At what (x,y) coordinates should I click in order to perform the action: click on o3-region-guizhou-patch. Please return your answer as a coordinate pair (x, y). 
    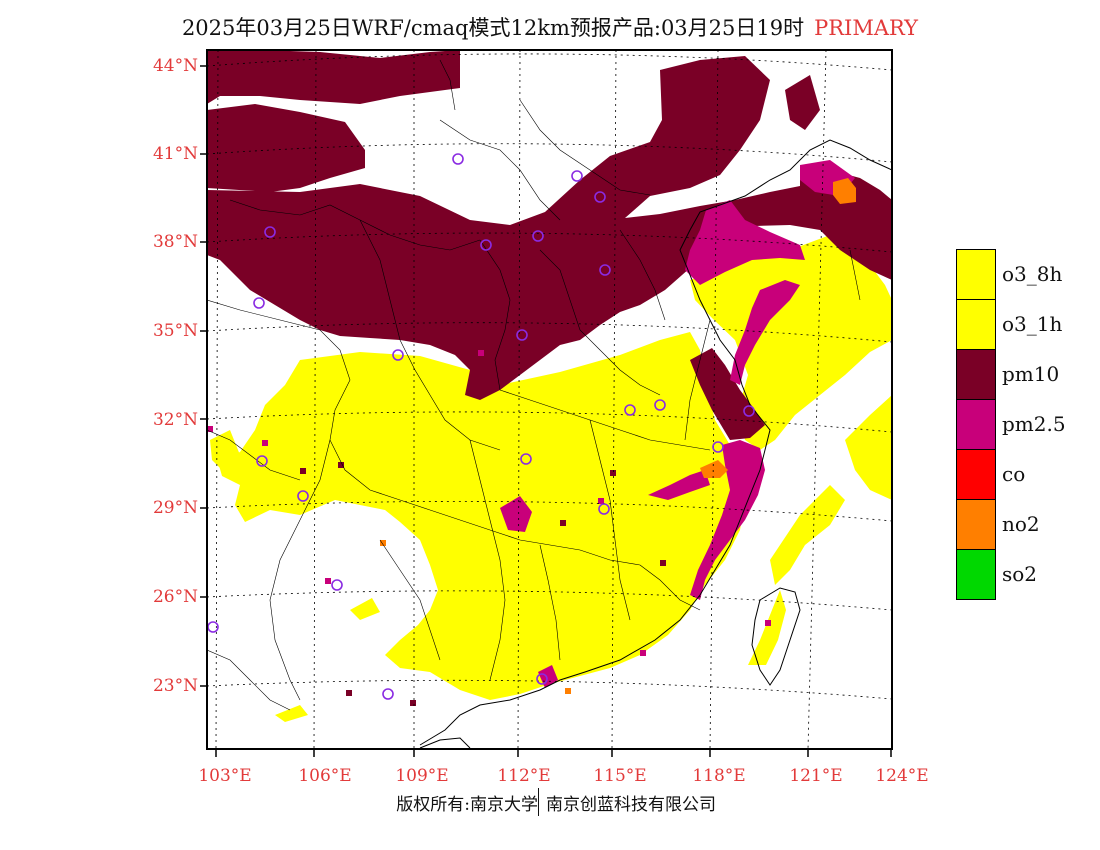
    Looking at the image, I should click on (365, 609).